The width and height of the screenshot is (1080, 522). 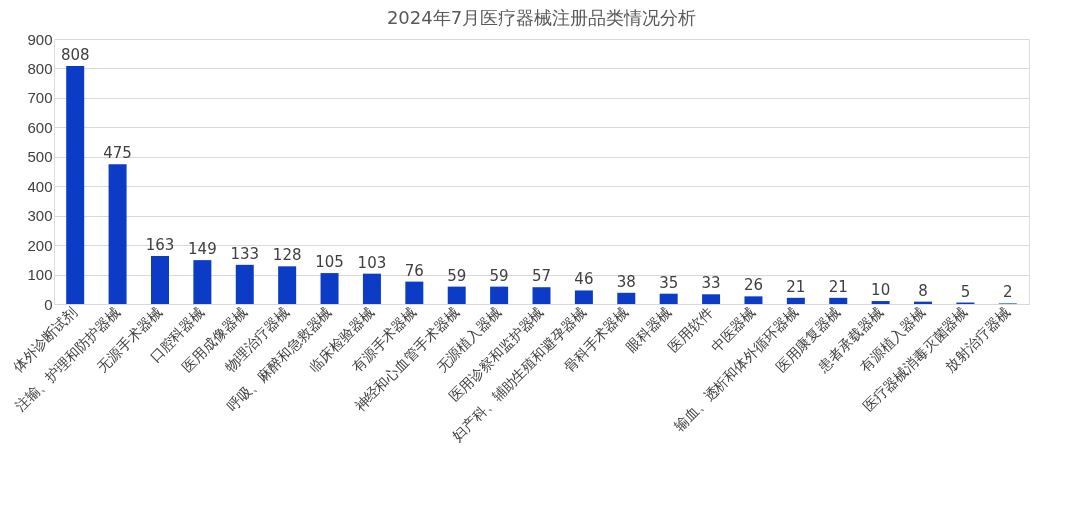 I want to click on data-label: 57, so click(x=541, y=276).